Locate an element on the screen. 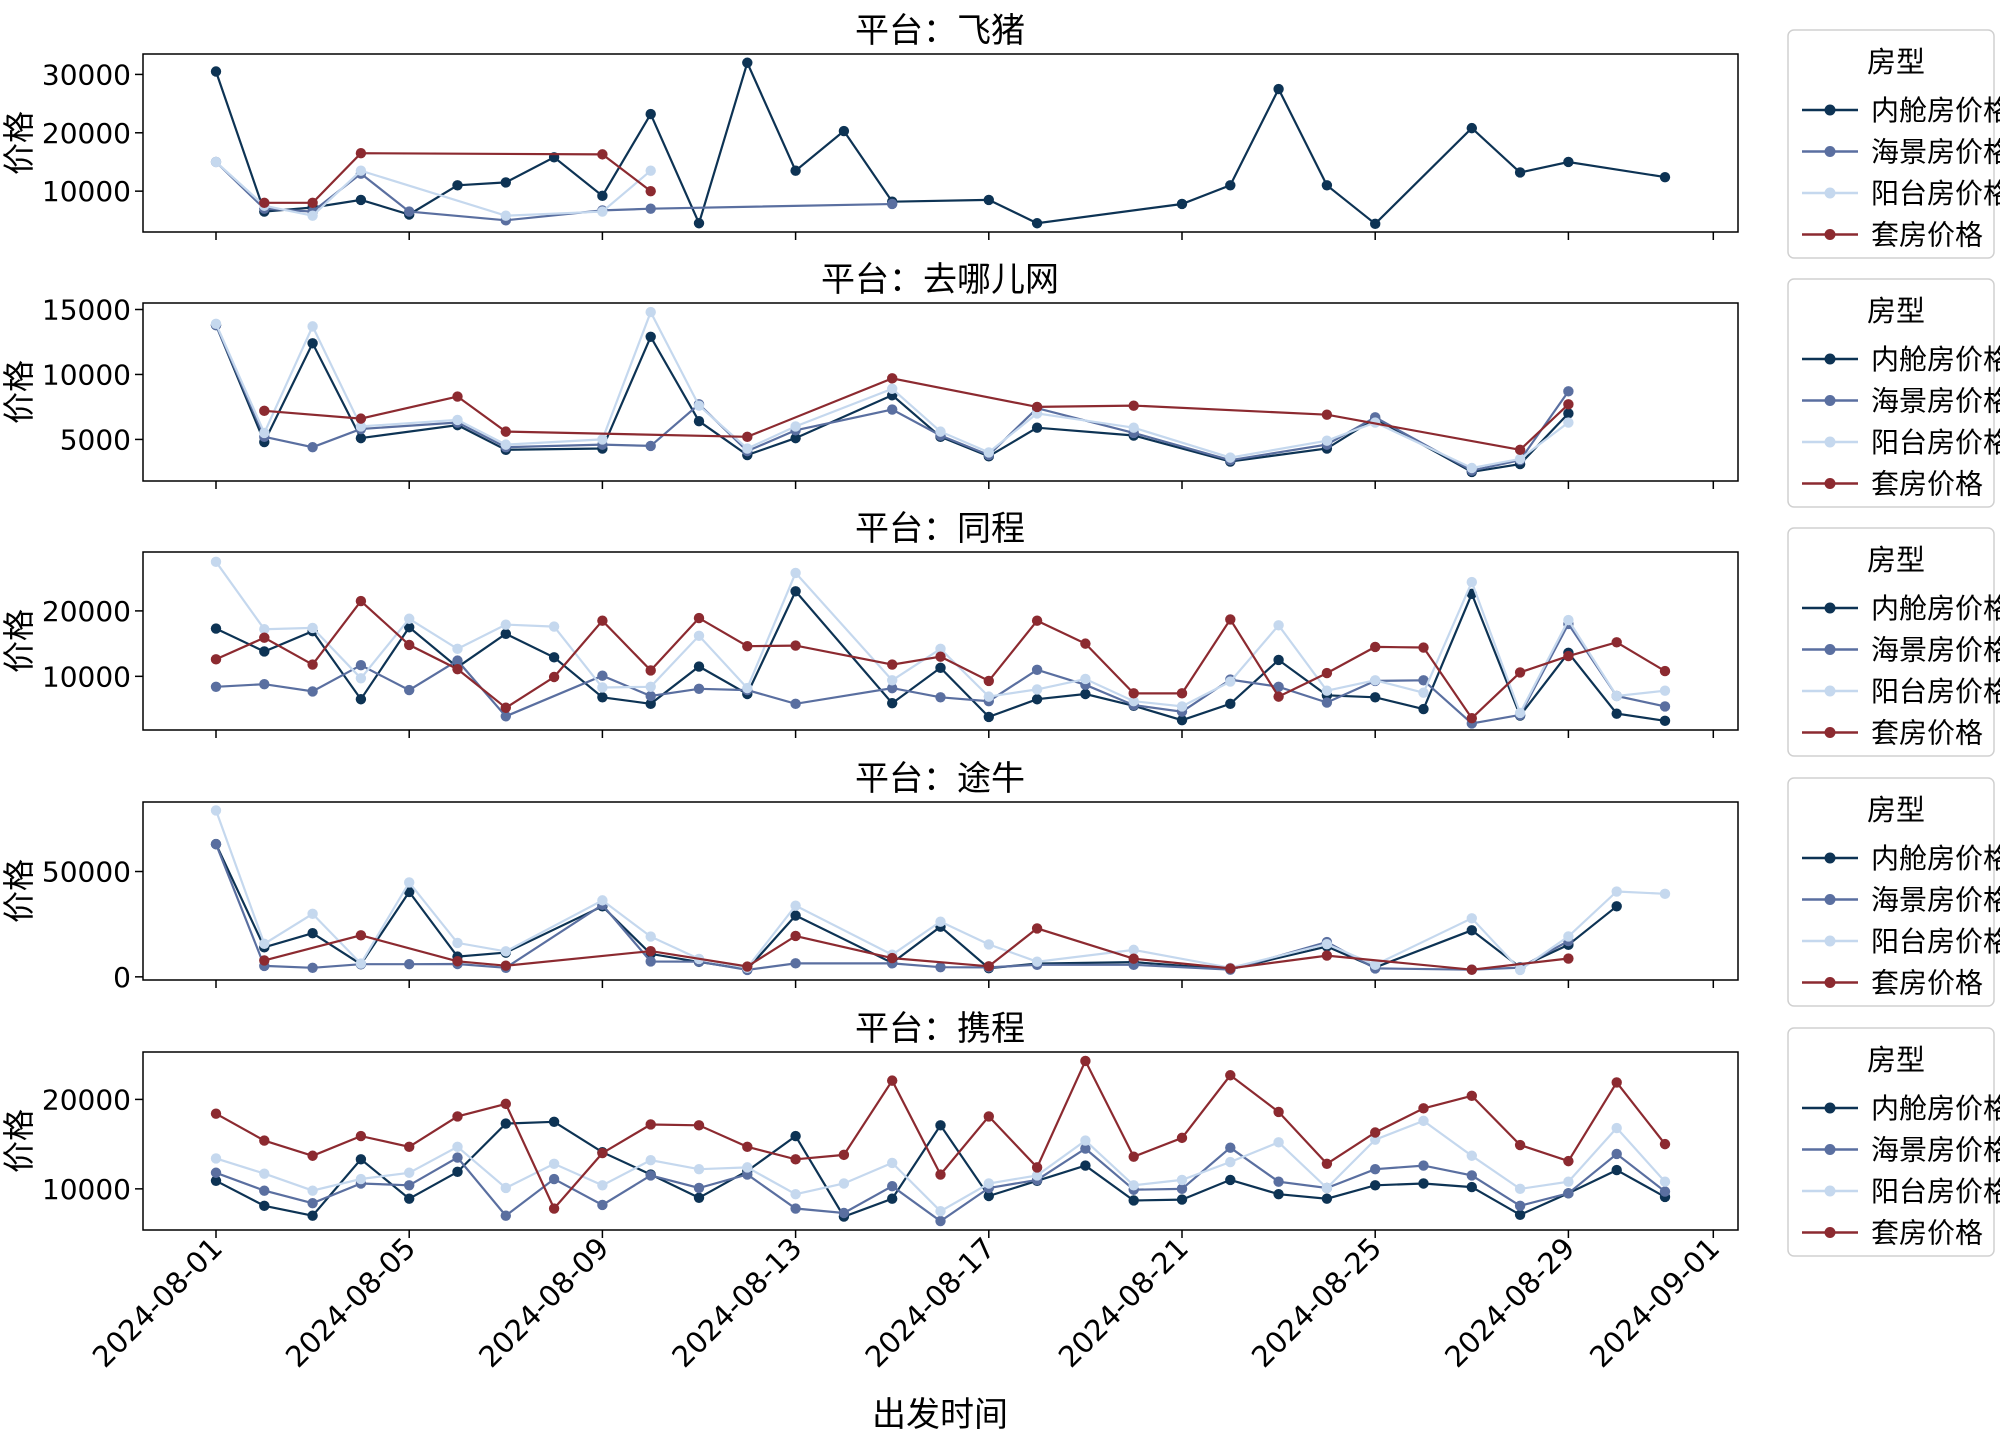 The width and height of the screenshot is (2000, 1433). x-tick-label: 2024-08-21 is located at coordinates (1123, 1302).